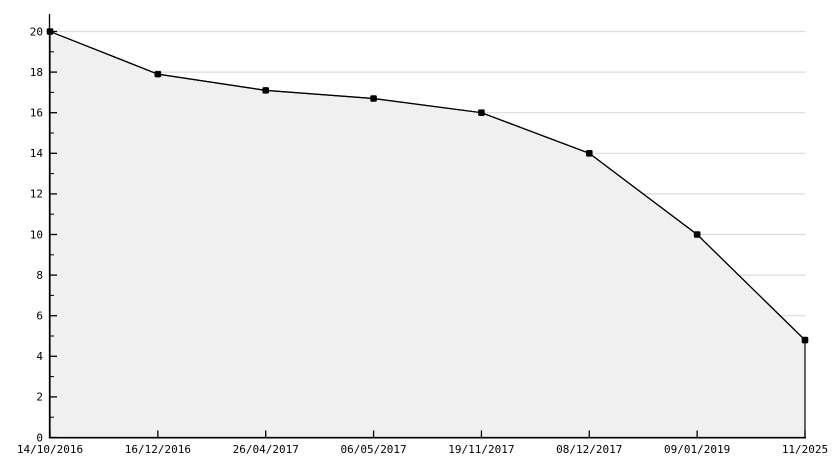  What do you see at coordinates (39, 397) in the screenshot?
I see `y-tick-label: 2` at bounding box center [39, 397].